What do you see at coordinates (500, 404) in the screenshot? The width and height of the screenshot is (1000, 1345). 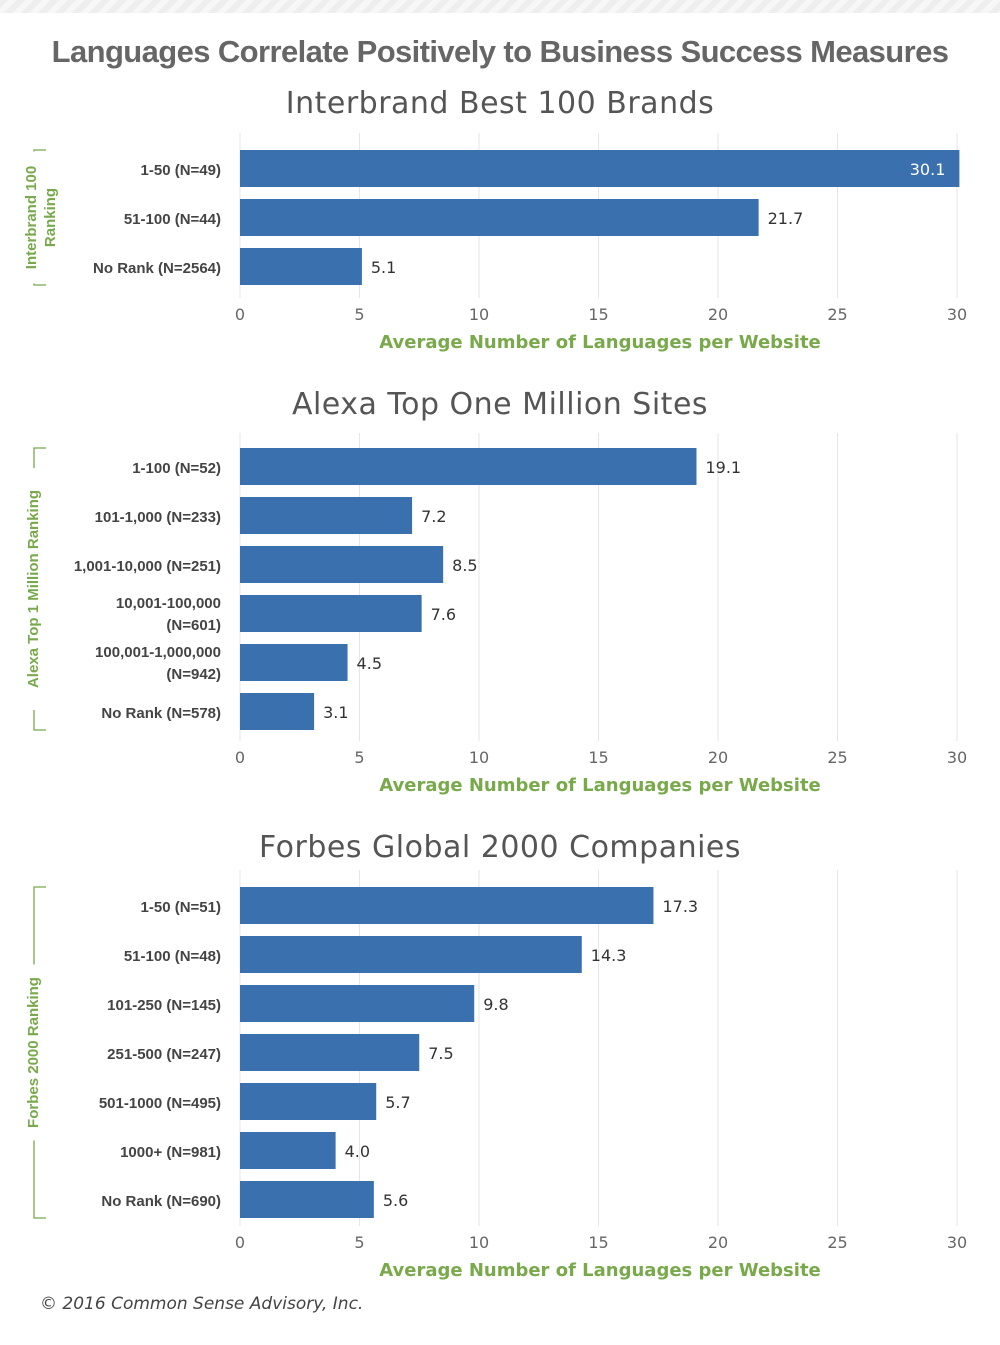 I see `chart-title-alexa: Alexa Top One Million Sites` at bounding box center [500, 404].